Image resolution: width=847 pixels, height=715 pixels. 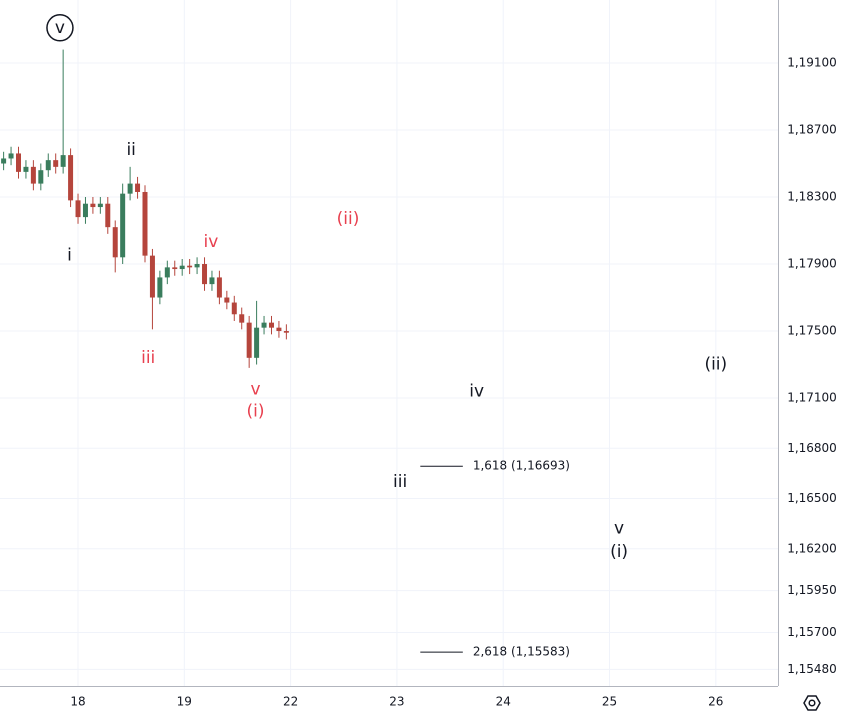 I want to click on y-tick-label: 1,15480, so click(x=812, y=669).